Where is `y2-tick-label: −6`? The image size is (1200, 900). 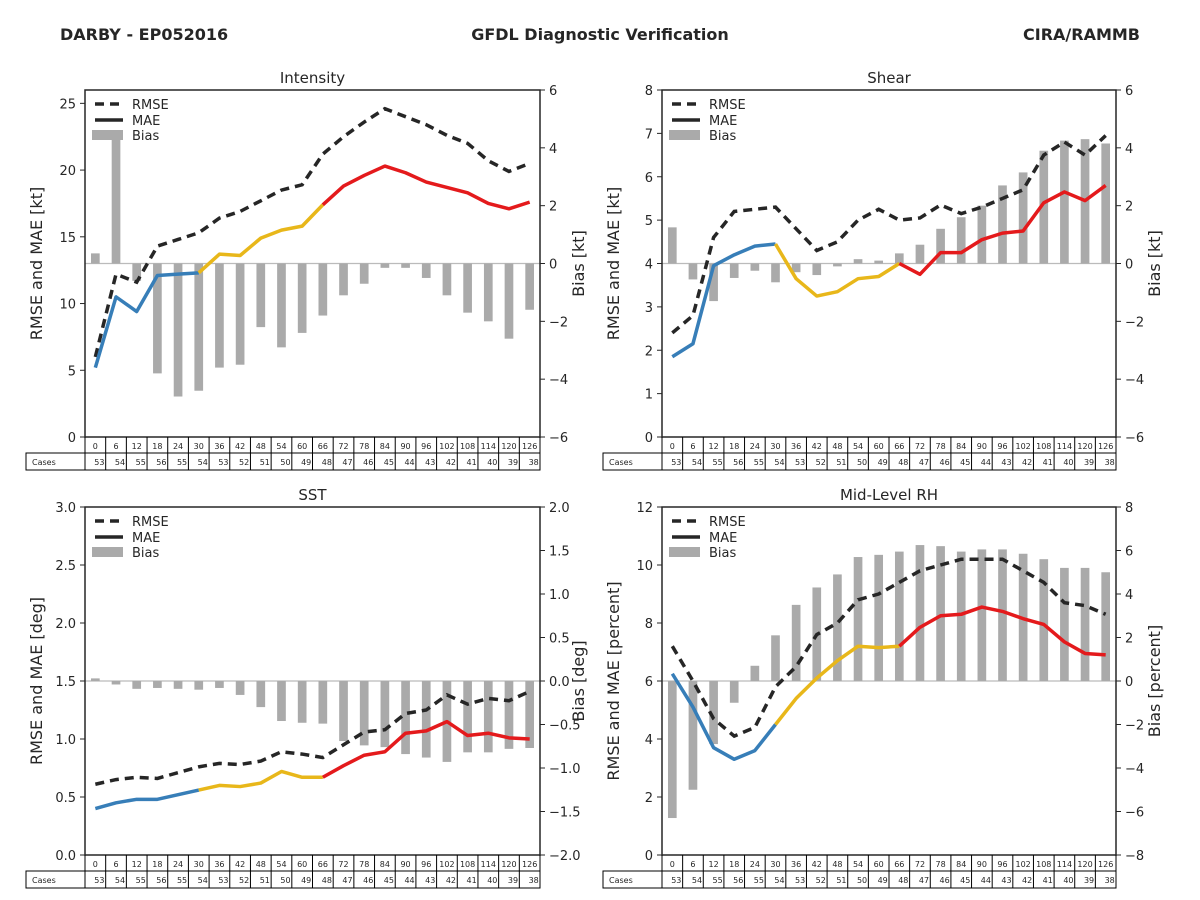 y2-tick-label: −6 is located at coordinates (558, 438).